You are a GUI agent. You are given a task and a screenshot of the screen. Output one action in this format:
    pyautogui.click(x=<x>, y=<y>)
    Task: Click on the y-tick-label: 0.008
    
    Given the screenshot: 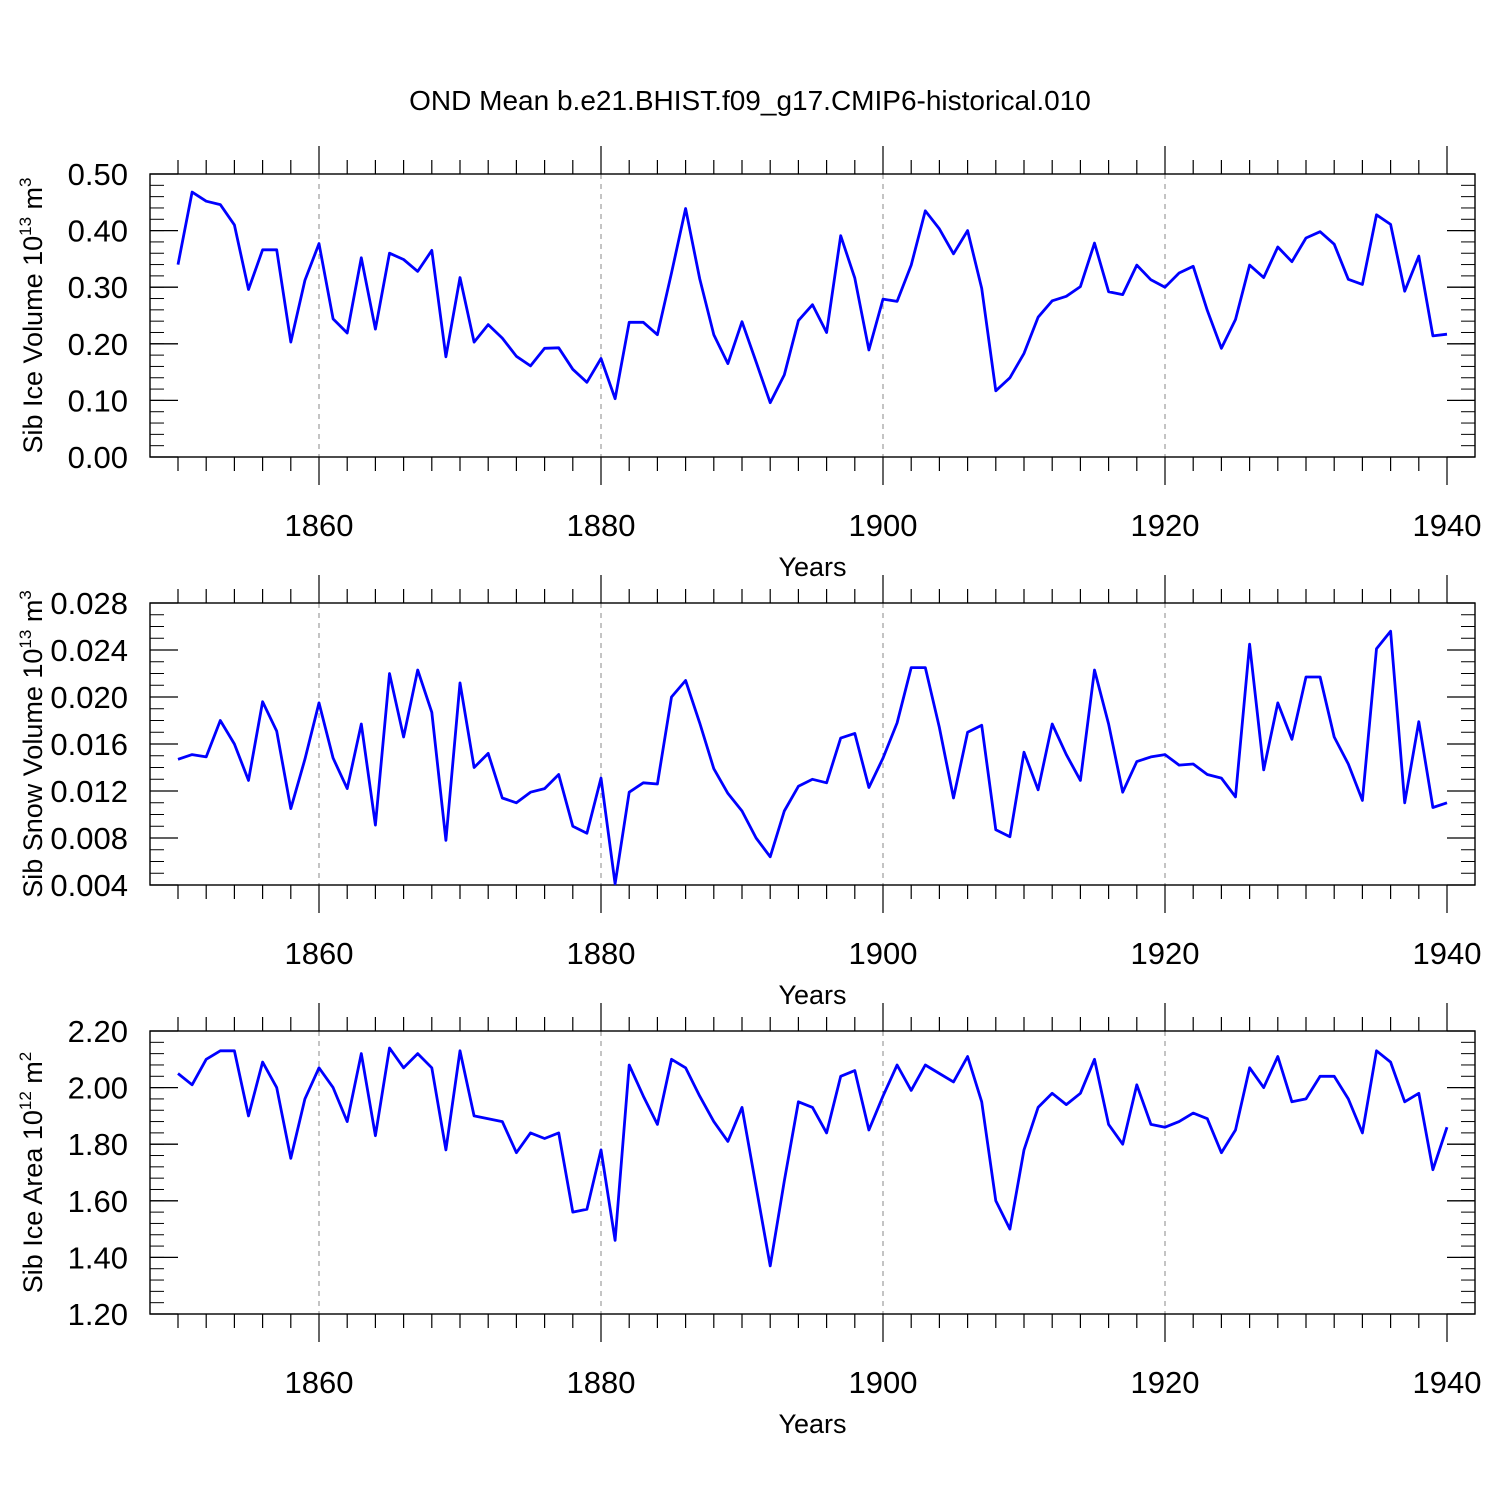 What is the action you would take?
    pyautogui.click(x=89, y=838)
    